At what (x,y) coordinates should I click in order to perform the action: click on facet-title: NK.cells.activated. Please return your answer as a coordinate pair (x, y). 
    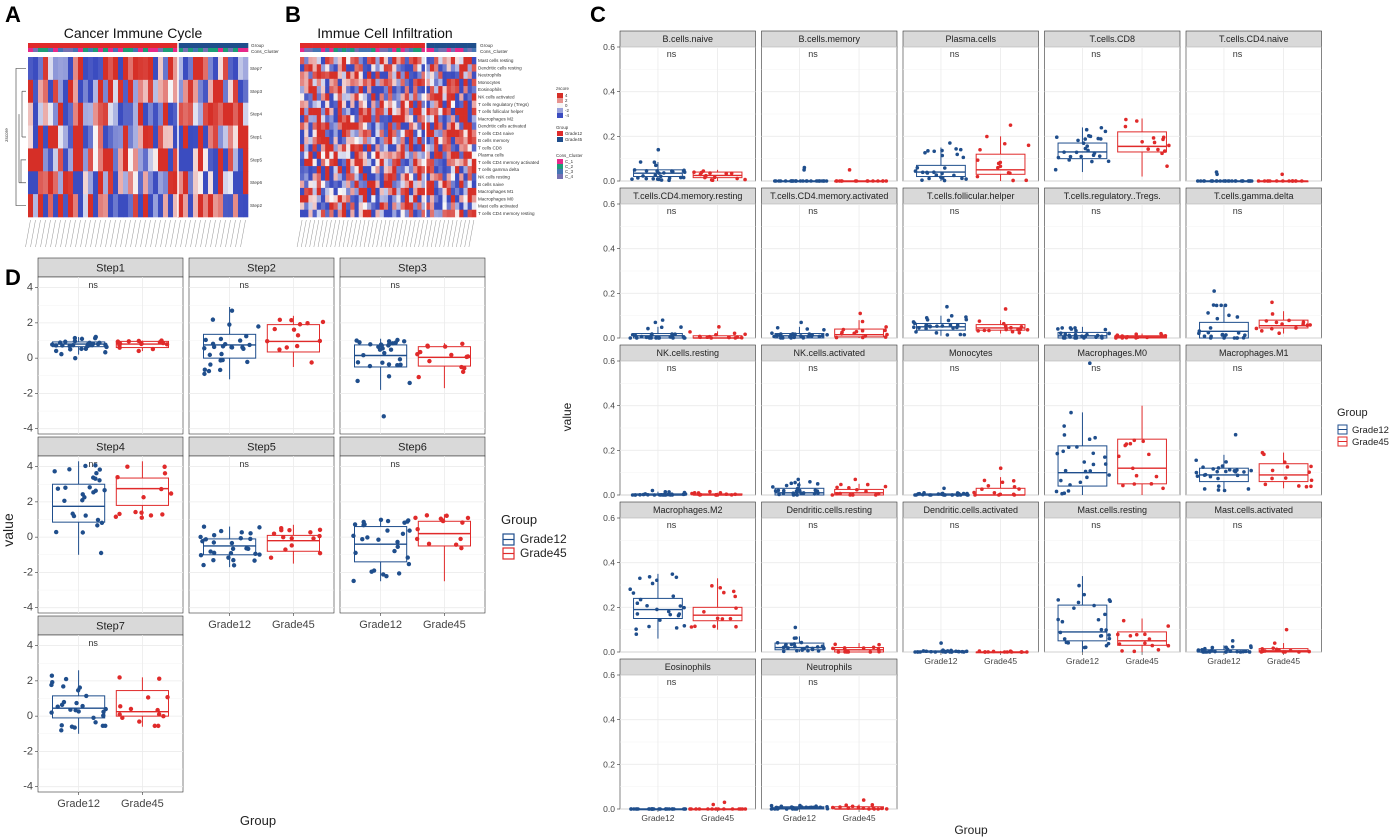
    Looking at the image, I should click on (829, 353).